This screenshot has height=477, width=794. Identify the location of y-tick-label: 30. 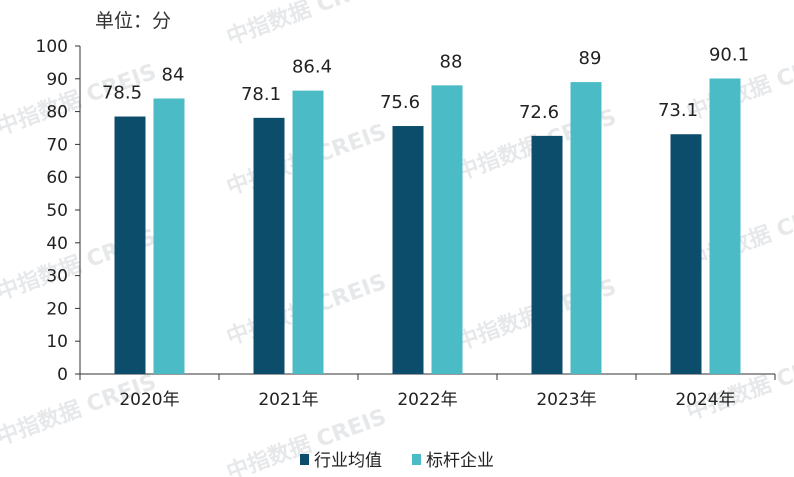
(57, 277).